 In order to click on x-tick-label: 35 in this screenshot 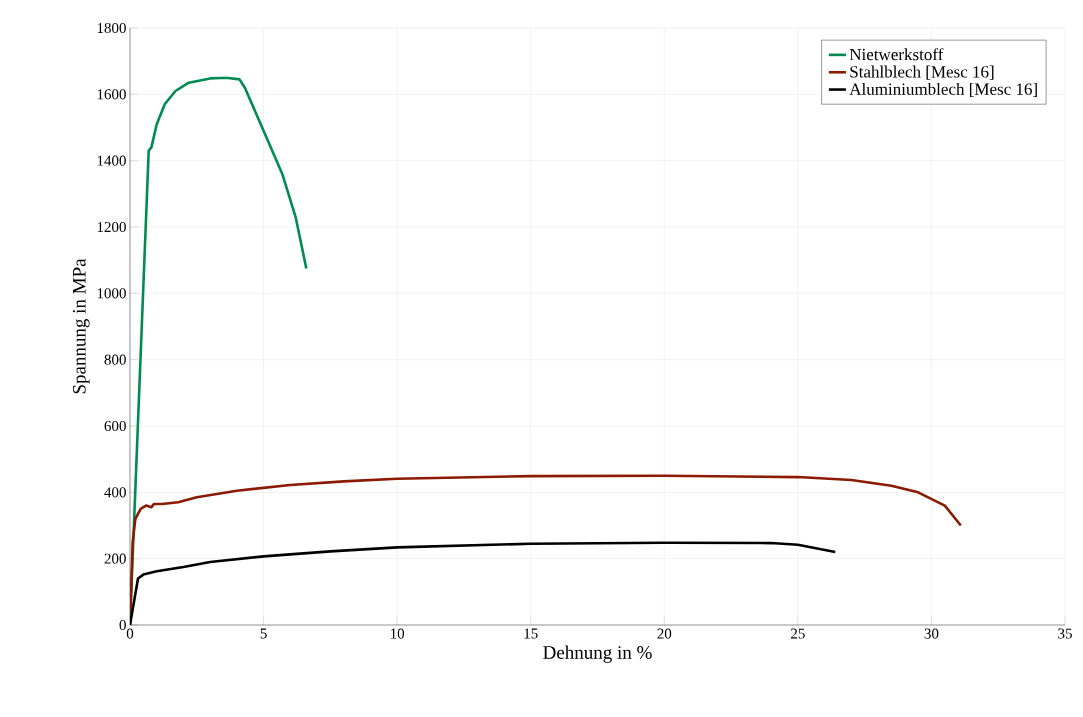, I will do `click(1065, 633)`.